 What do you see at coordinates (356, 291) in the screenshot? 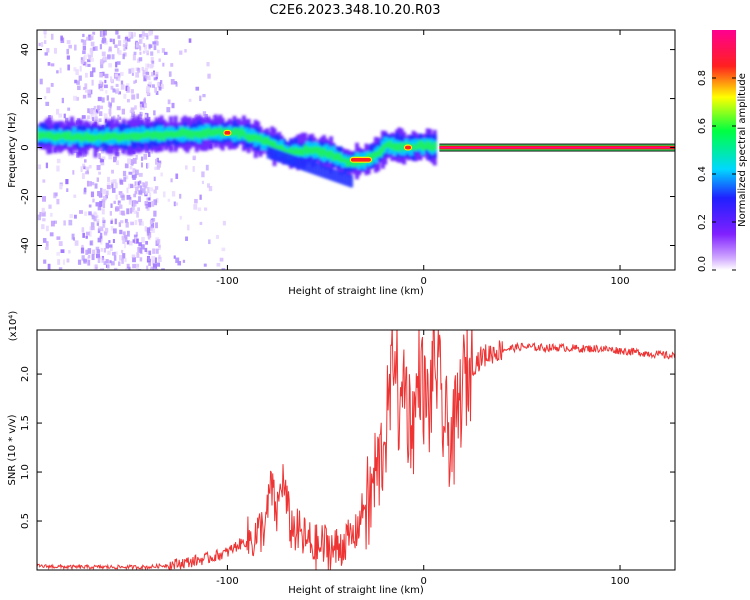
I see `spectrogram-x-label: Height of straight line (km)` at bounding box center [356, 291].